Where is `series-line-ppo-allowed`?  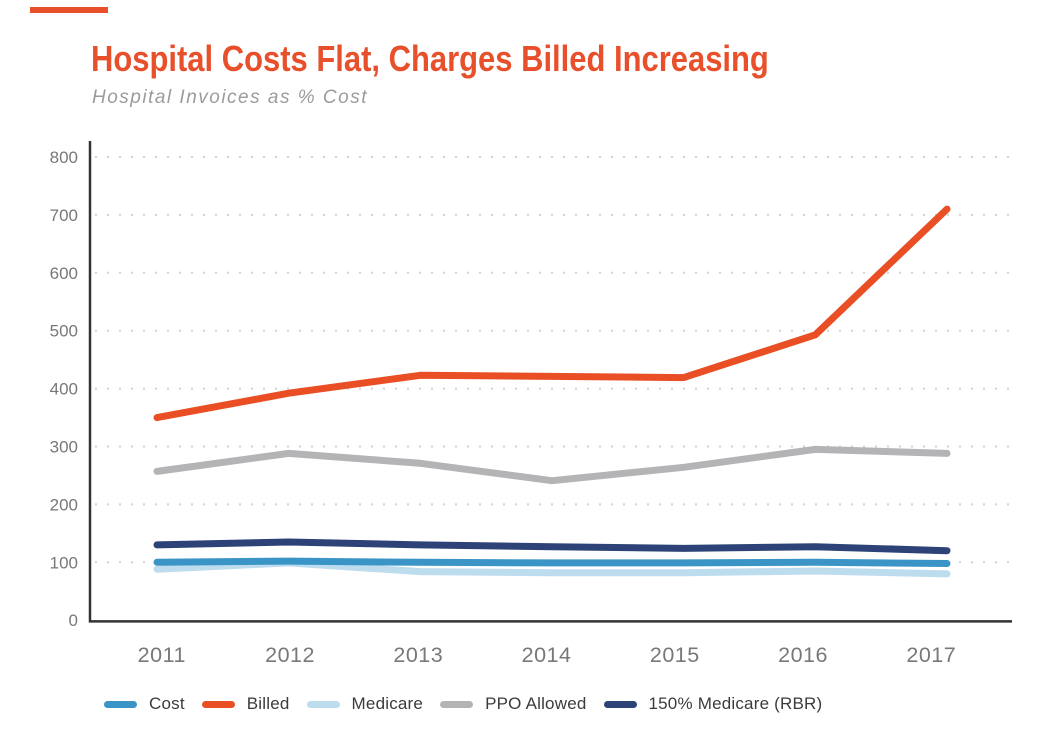 series-line-ppo-allowed is located at coordinates (552, 465).